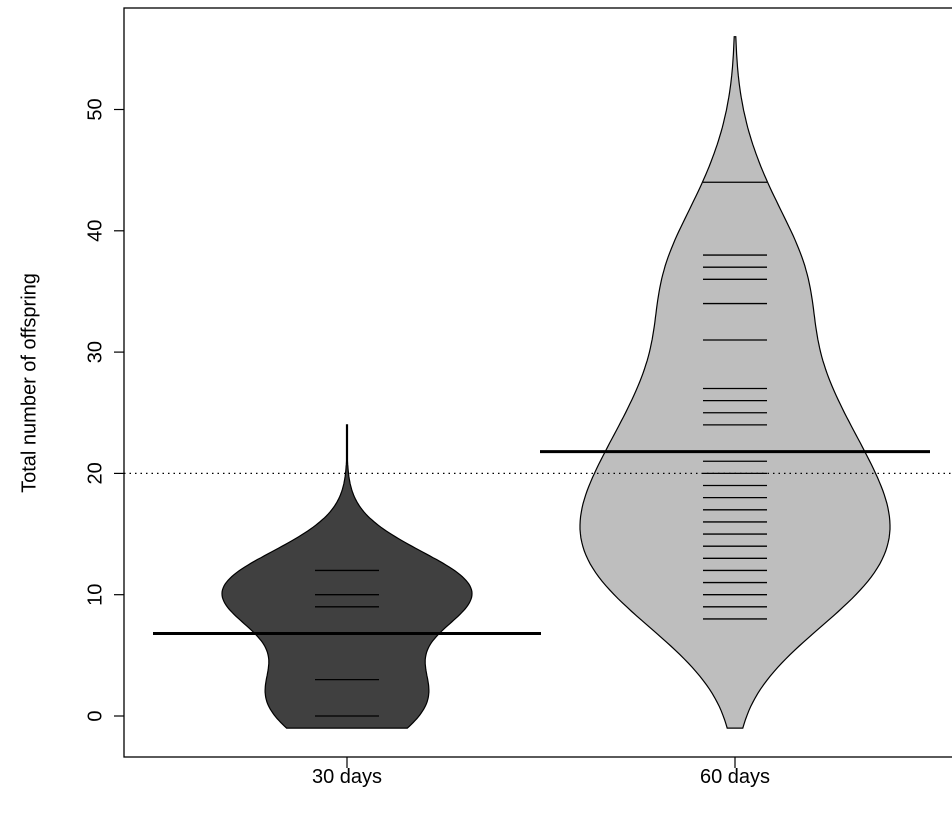 The image size is (952, 818). I want to click on y-axis: 0 10 20 30 40 50, so click(104, 410).